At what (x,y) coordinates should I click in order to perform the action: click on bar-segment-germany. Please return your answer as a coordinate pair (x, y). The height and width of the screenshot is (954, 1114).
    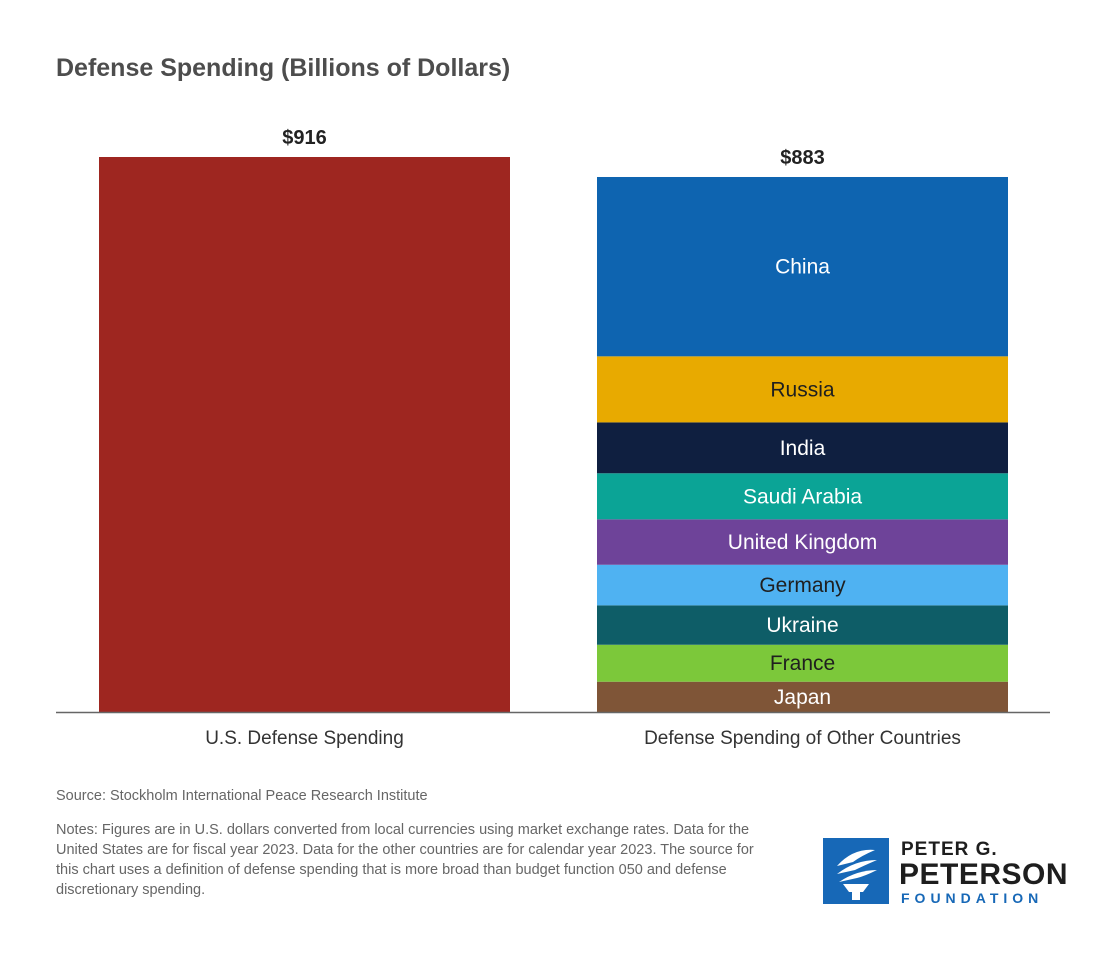
    Looking at the image, I should click on (802, 585).